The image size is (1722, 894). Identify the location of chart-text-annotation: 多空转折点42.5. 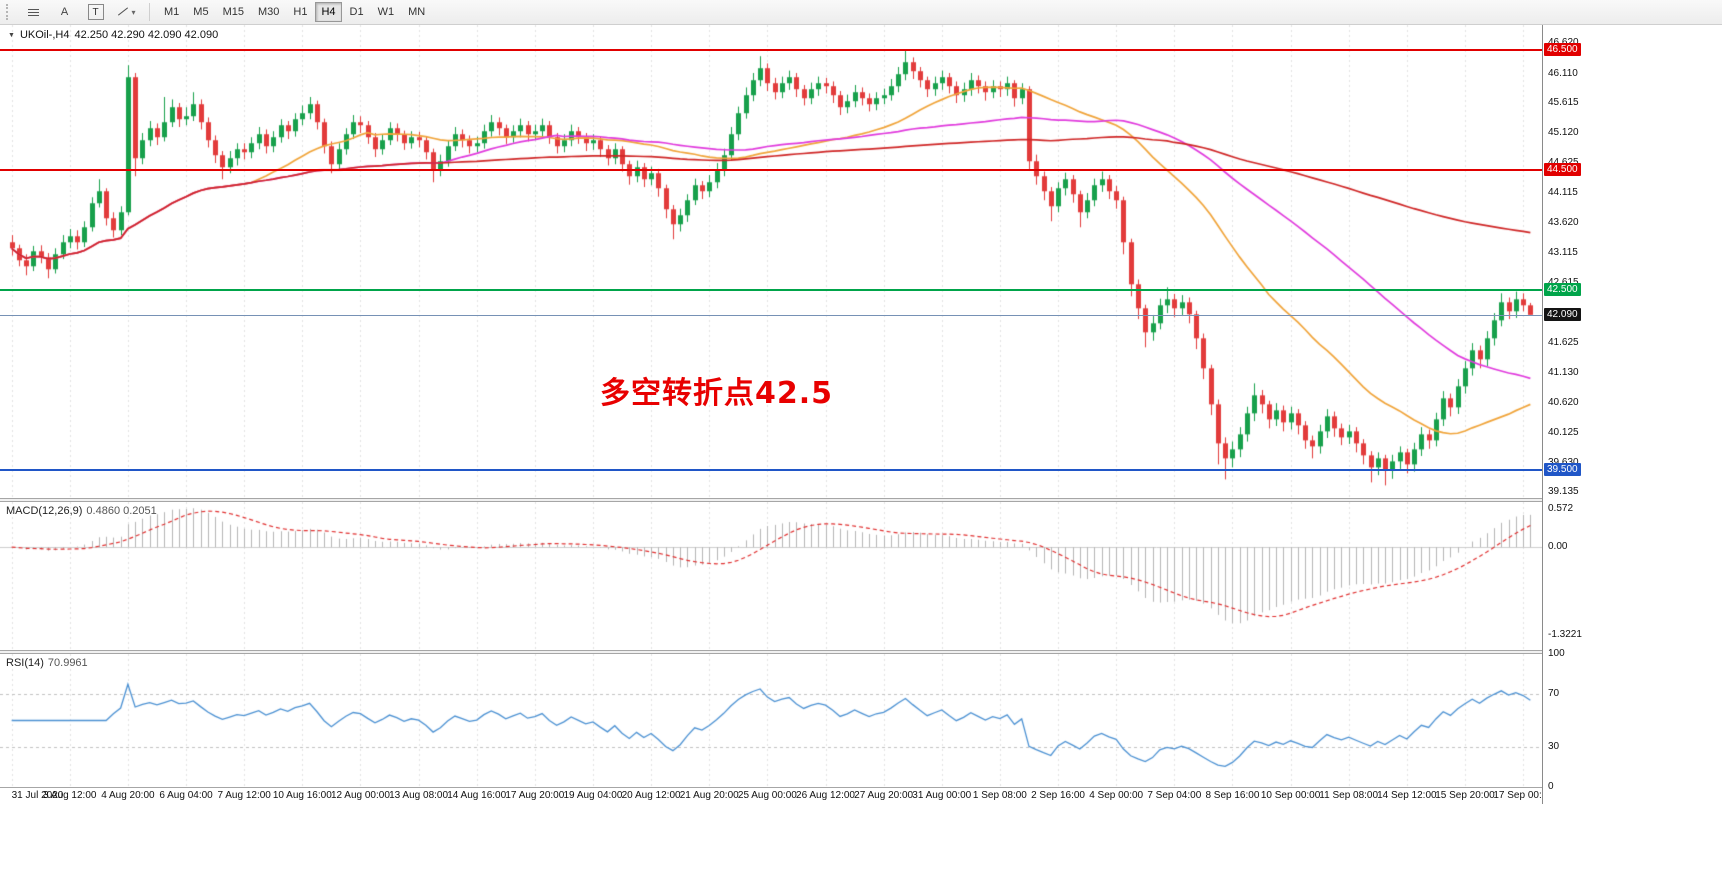
(717, 393).